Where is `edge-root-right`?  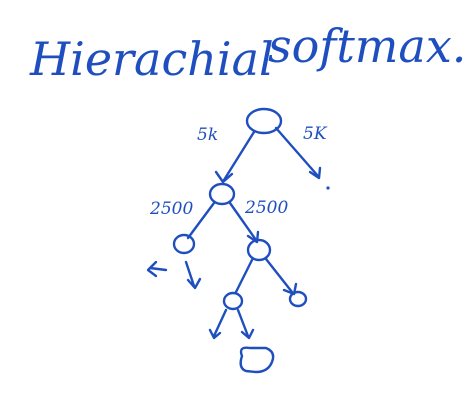
edge-root-right is located at coordinates (297, 152).